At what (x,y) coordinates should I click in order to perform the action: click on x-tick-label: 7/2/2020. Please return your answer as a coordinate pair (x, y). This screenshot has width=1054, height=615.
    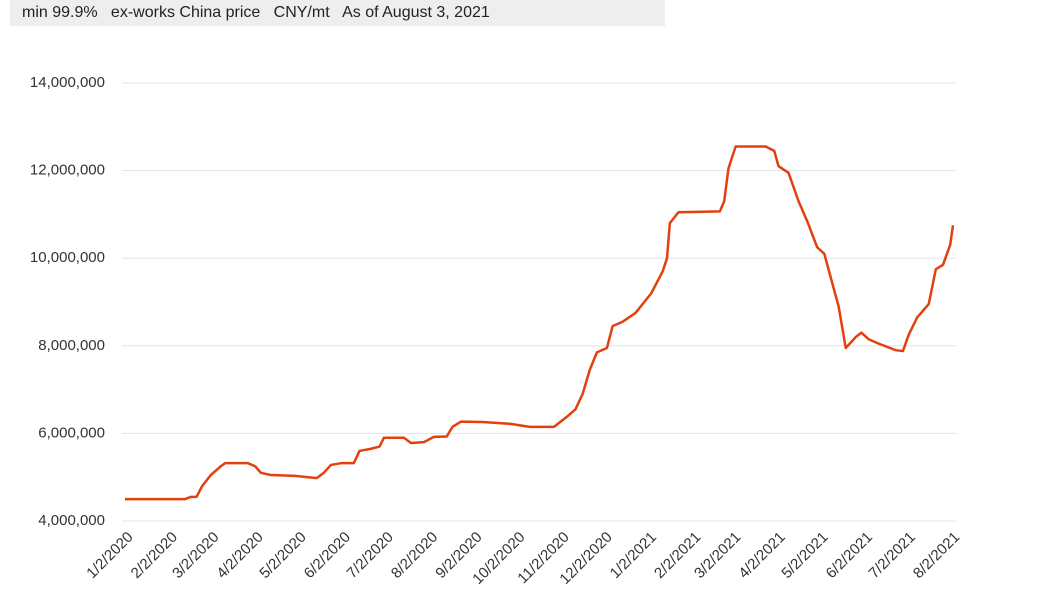
    Looking at the image, I should click on (370, 555).